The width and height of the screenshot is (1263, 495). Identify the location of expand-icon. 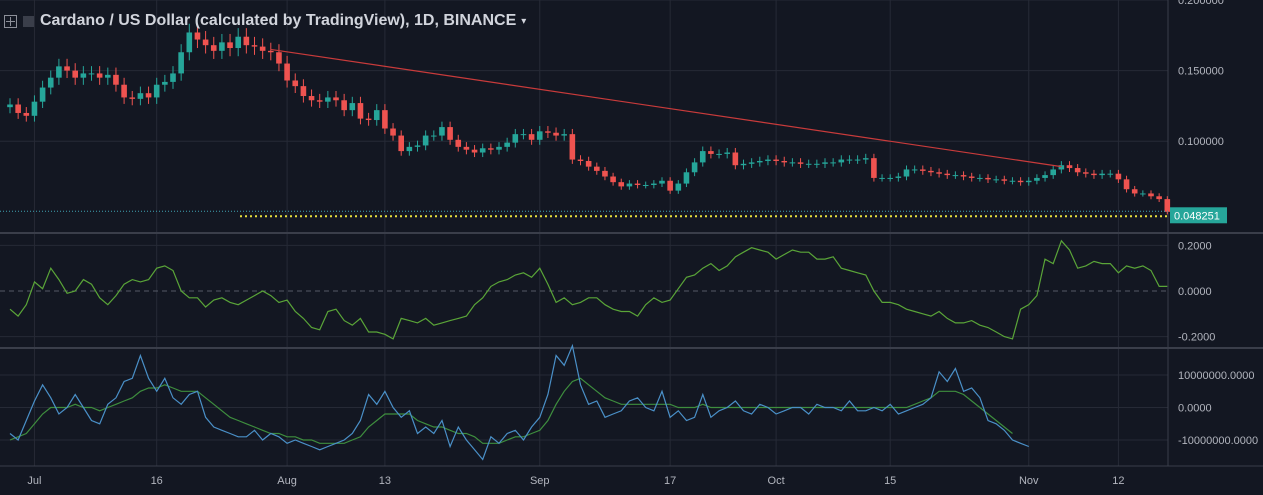
(10, 21).